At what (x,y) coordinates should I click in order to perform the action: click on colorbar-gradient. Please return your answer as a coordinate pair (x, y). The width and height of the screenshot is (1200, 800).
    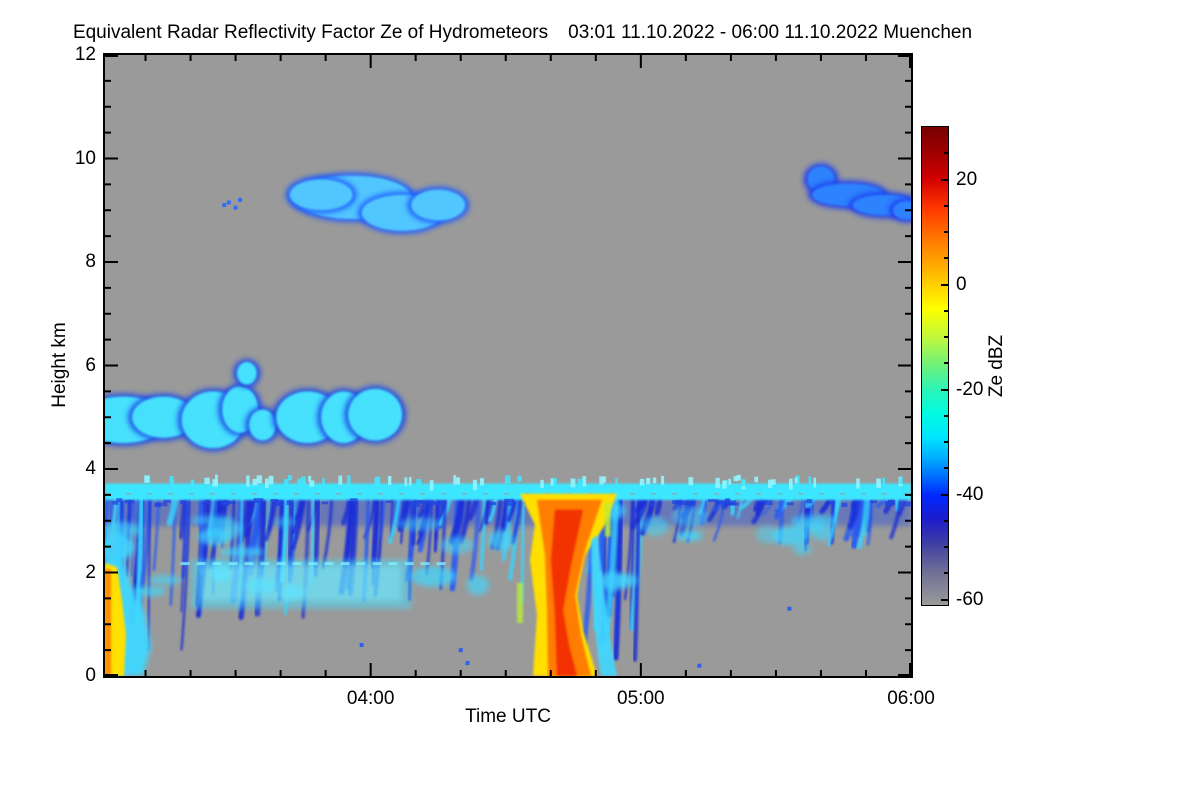
    Looking at the image, I should click on (935, 366).